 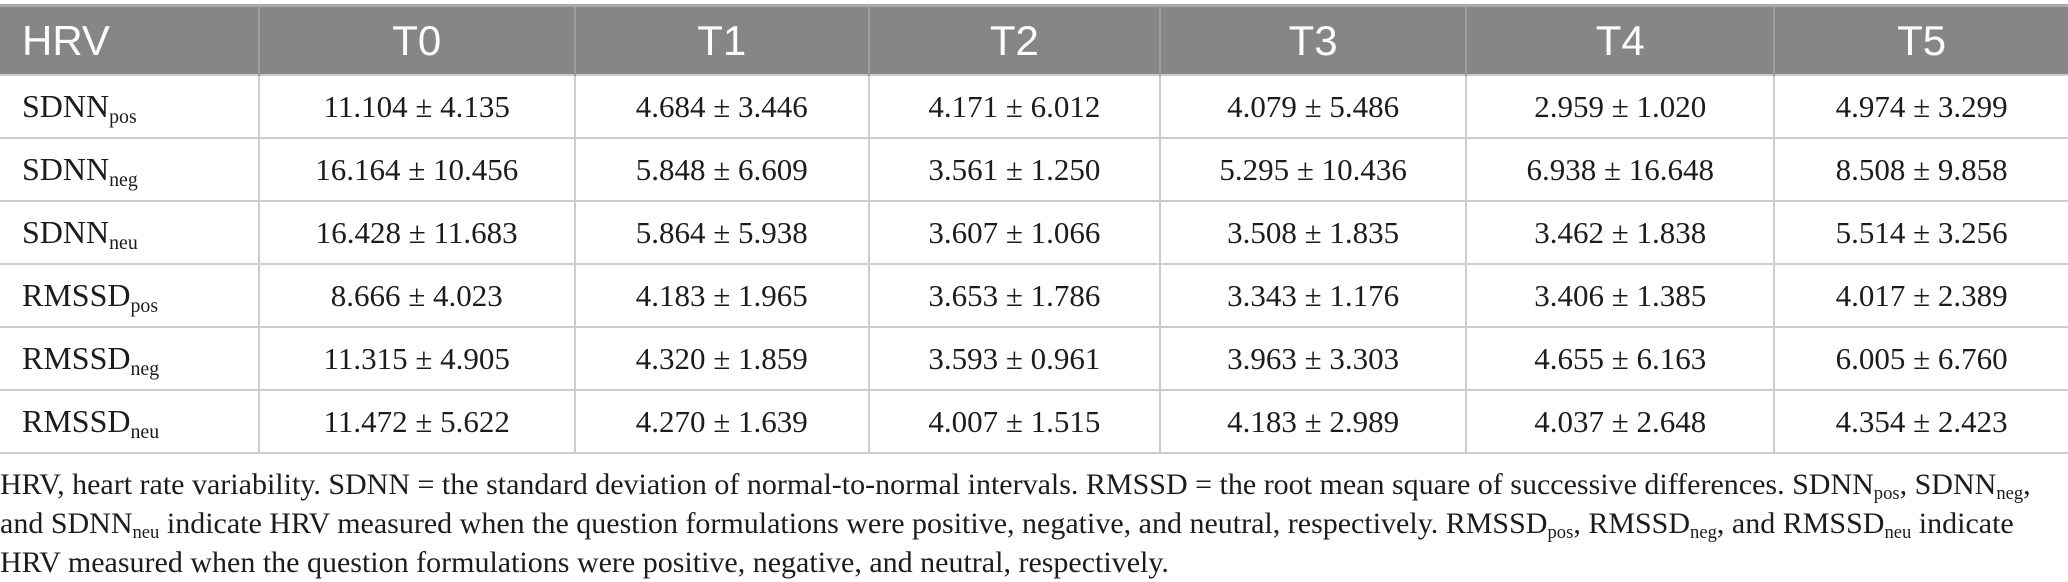 I want to click on row-label-sdnn-pos: SDNNpos, so click(x=130, y=106).